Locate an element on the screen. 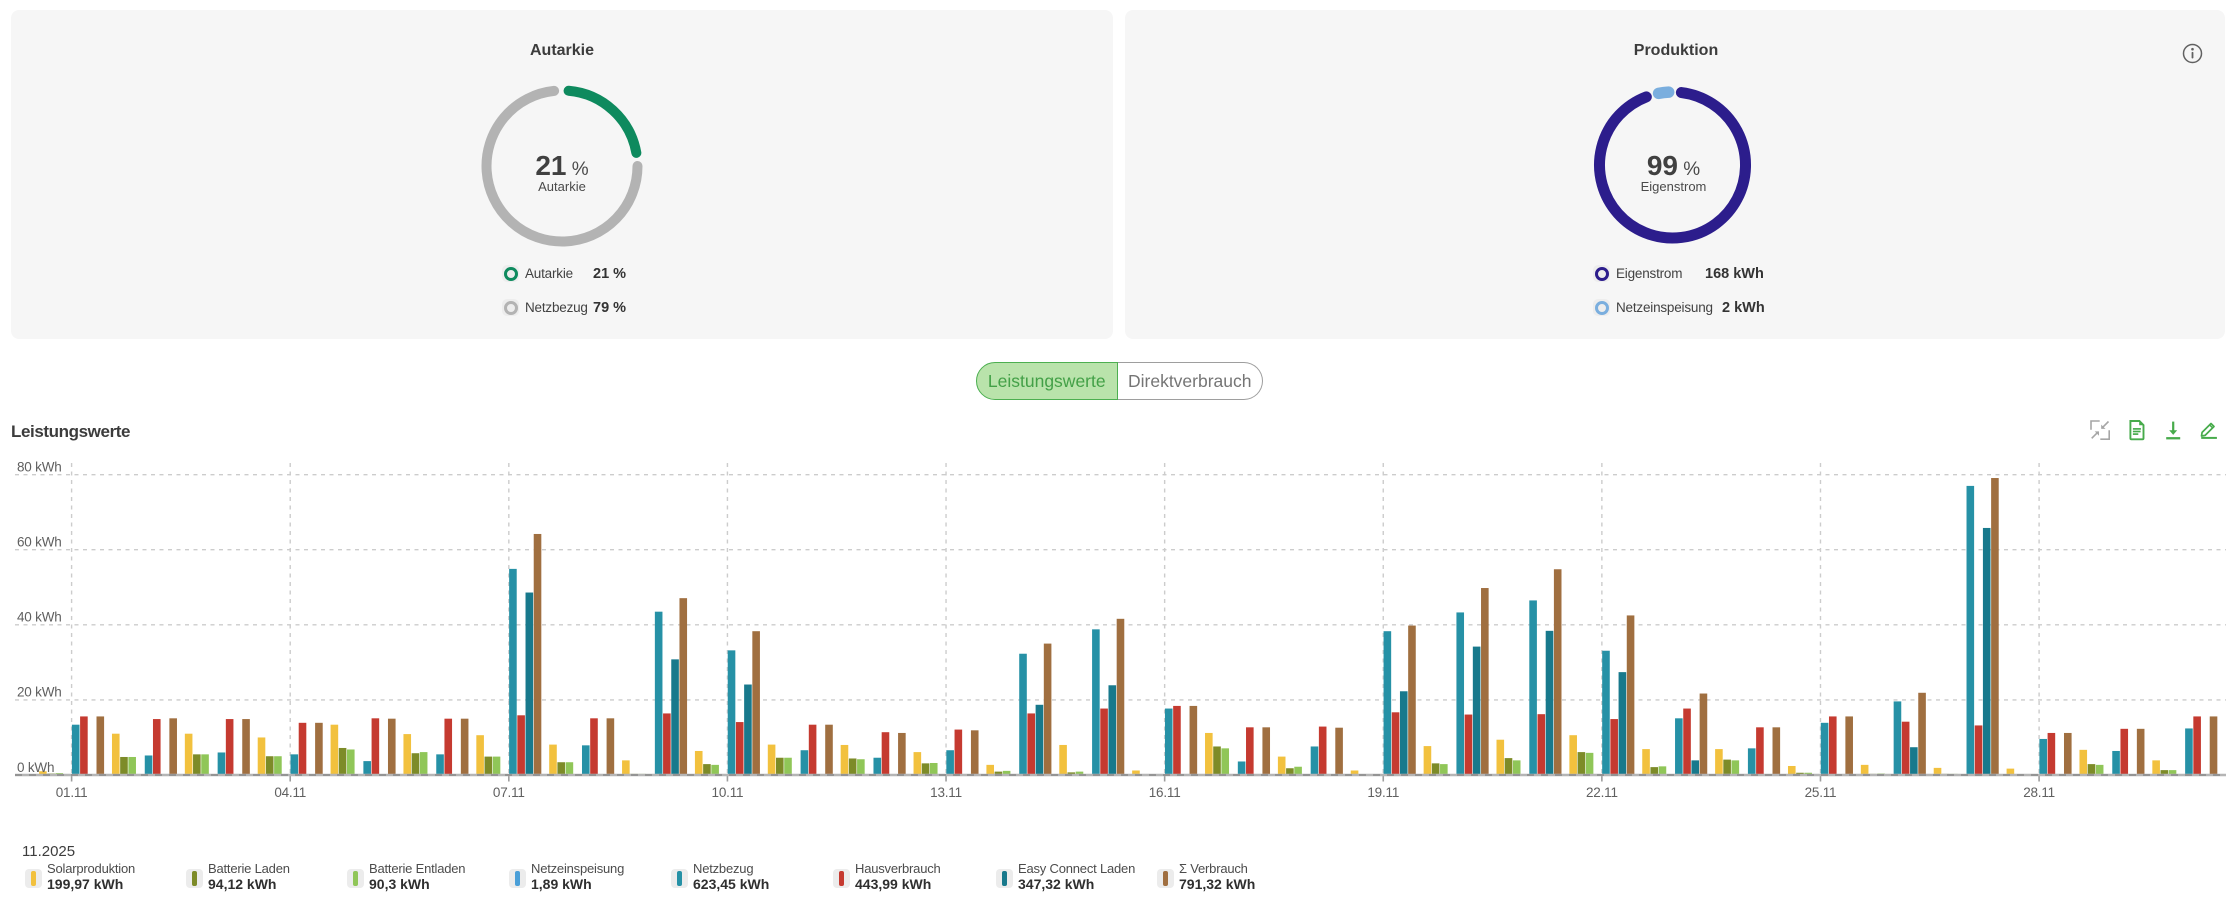 This screenshot has width=2236, height=907. svg-text: 25.11 is located at coordinates (1821, 792).